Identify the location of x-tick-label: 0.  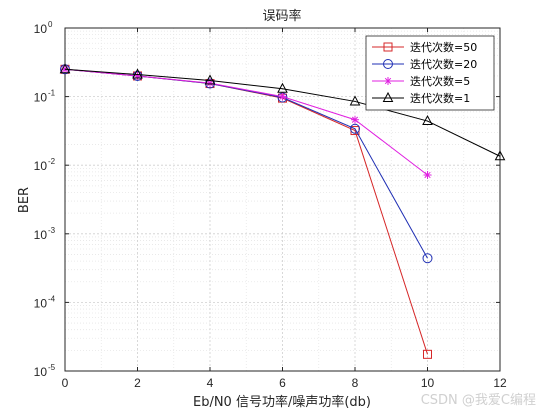
(65, 383).